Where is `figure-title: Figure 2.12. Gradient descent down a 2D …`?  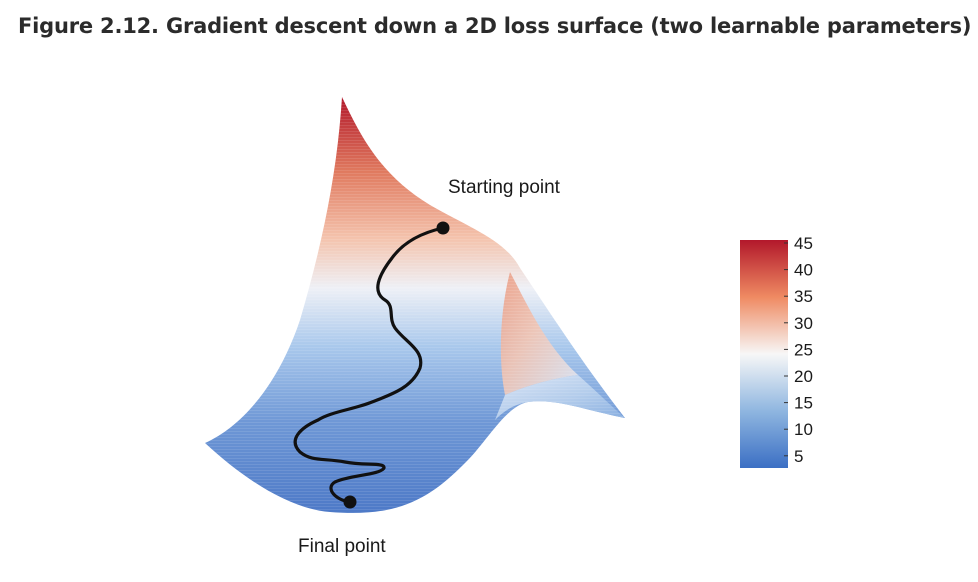 figure-title: Figure 2.12. Gradient descent down a 2D … is located at coordinates (495, 26).